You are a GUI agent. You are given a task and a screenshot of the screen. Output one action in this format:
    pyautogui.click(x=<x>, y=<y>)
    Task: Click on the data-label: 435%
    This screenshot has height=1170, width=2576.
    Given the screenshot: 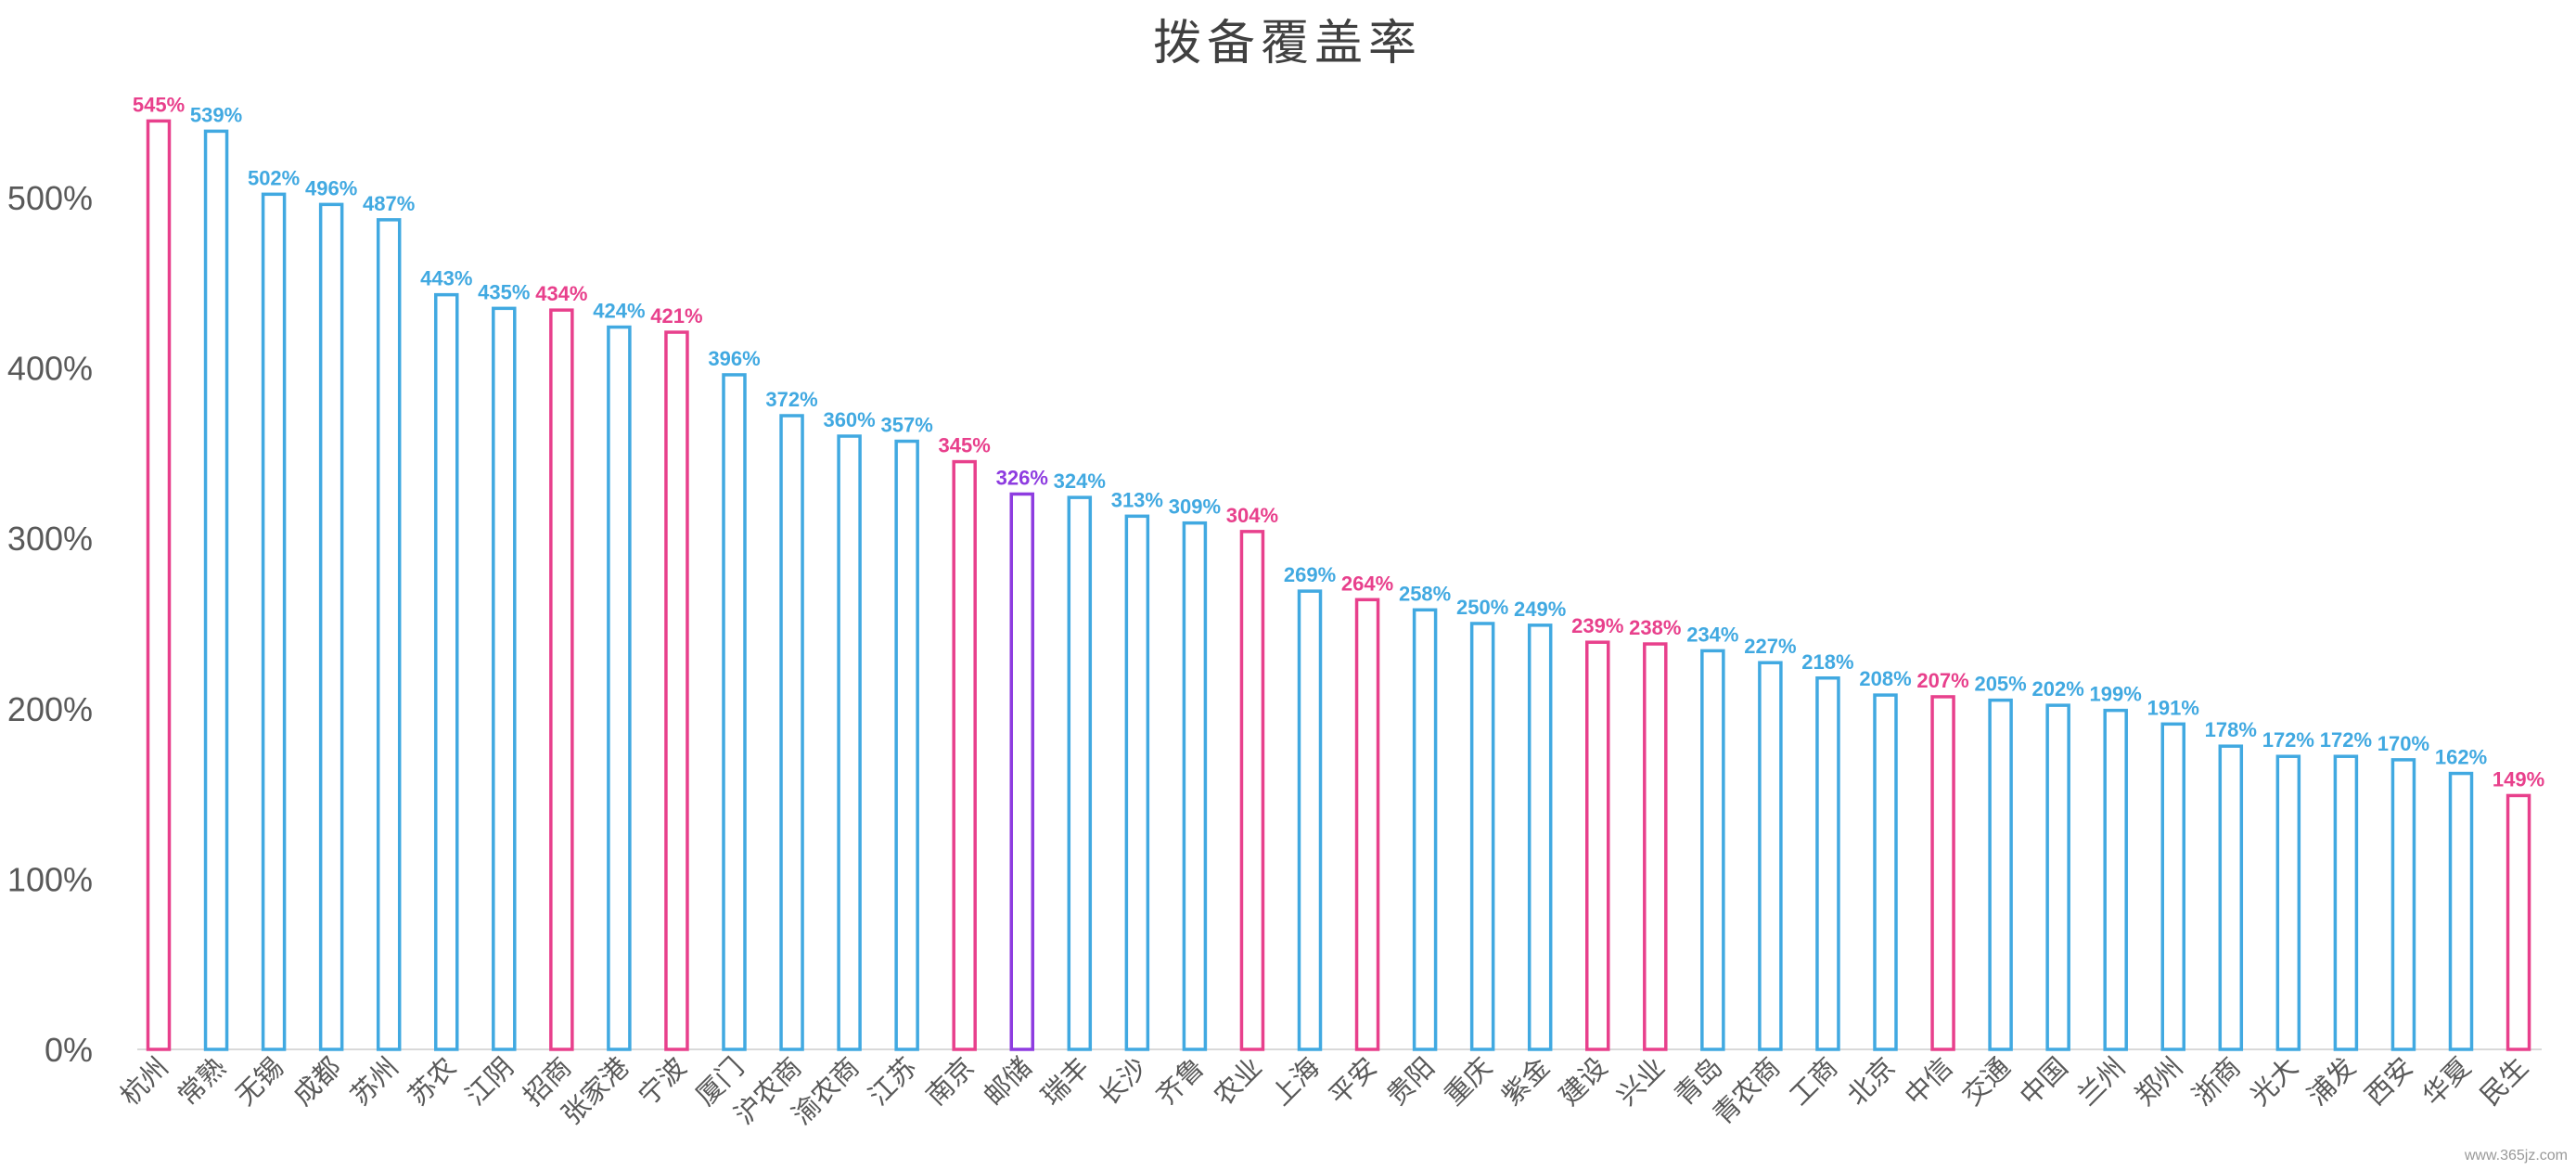 What is the action you would take?
    pyautogui.click(x=504, y=291)
    